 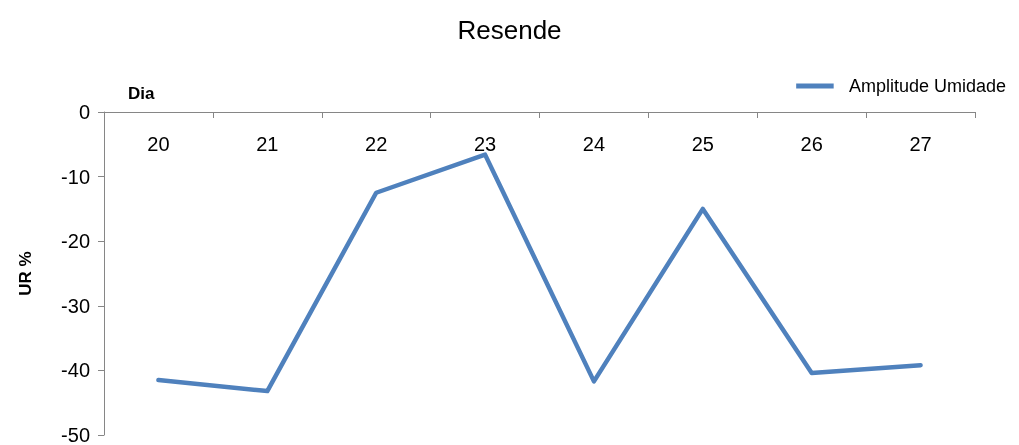 What do you see at coordinates (920, 144) in the screenshot?
I see `x-tick-label: 27` at bounding box center [920, 144].